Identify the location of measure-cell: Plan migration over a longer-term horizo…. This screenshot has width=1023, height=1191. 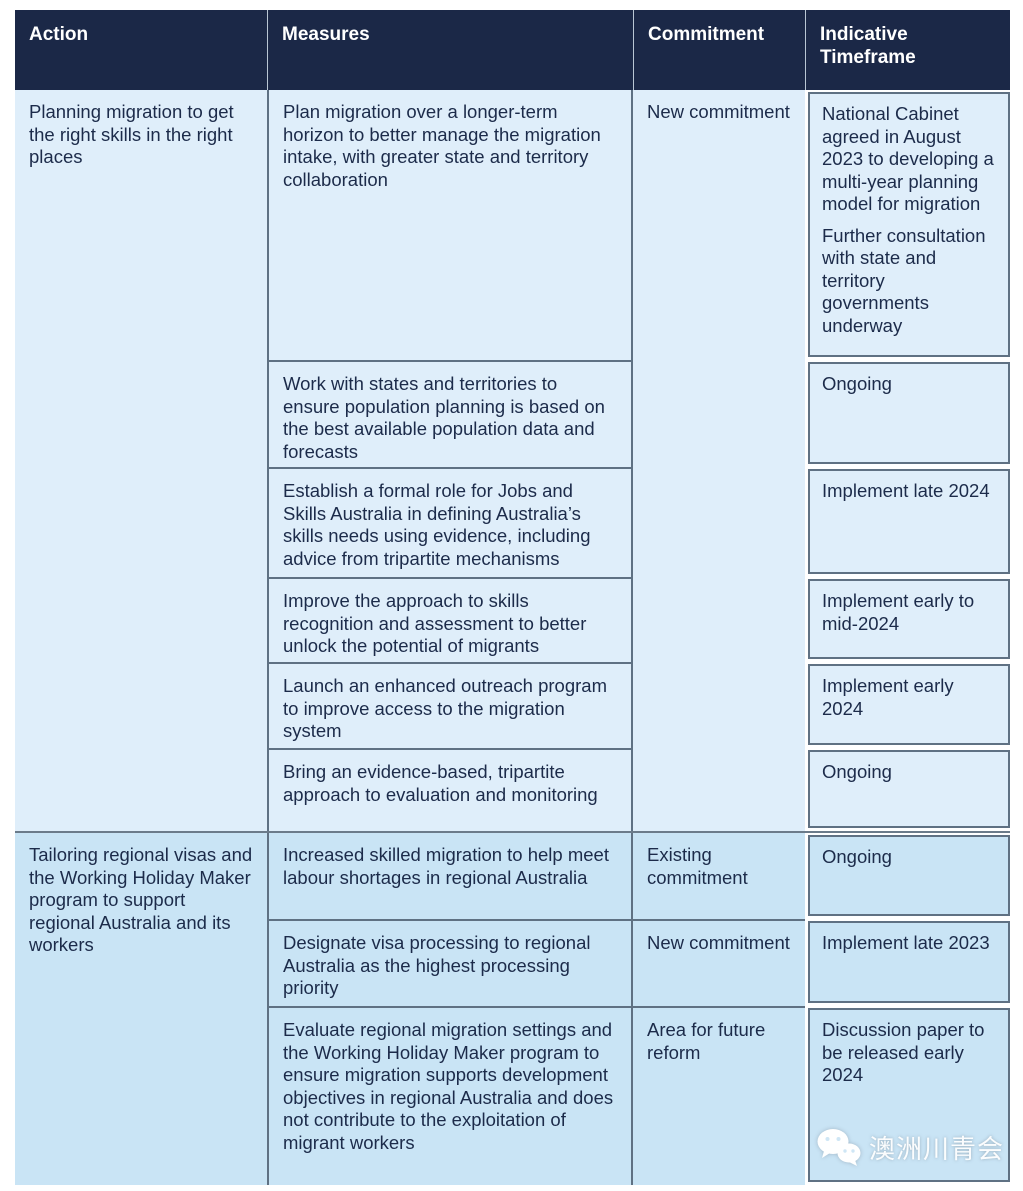
(450, 225).